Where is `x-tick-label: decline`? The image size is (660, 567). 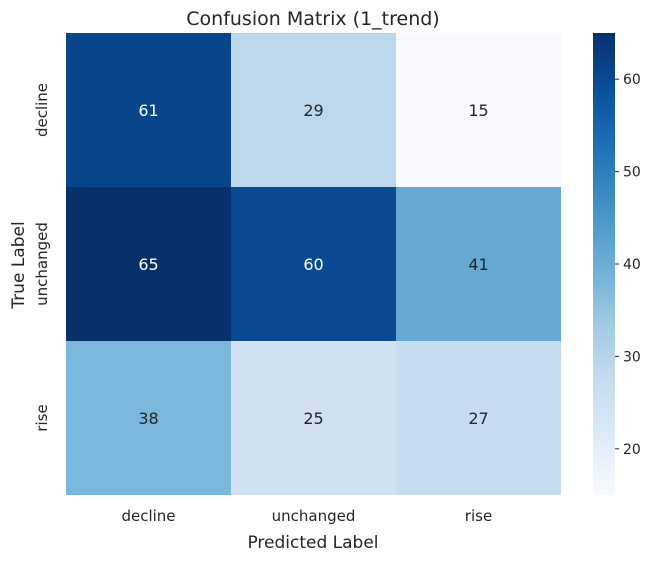
x-tick-label: decline is located at coordinates (148, 516).